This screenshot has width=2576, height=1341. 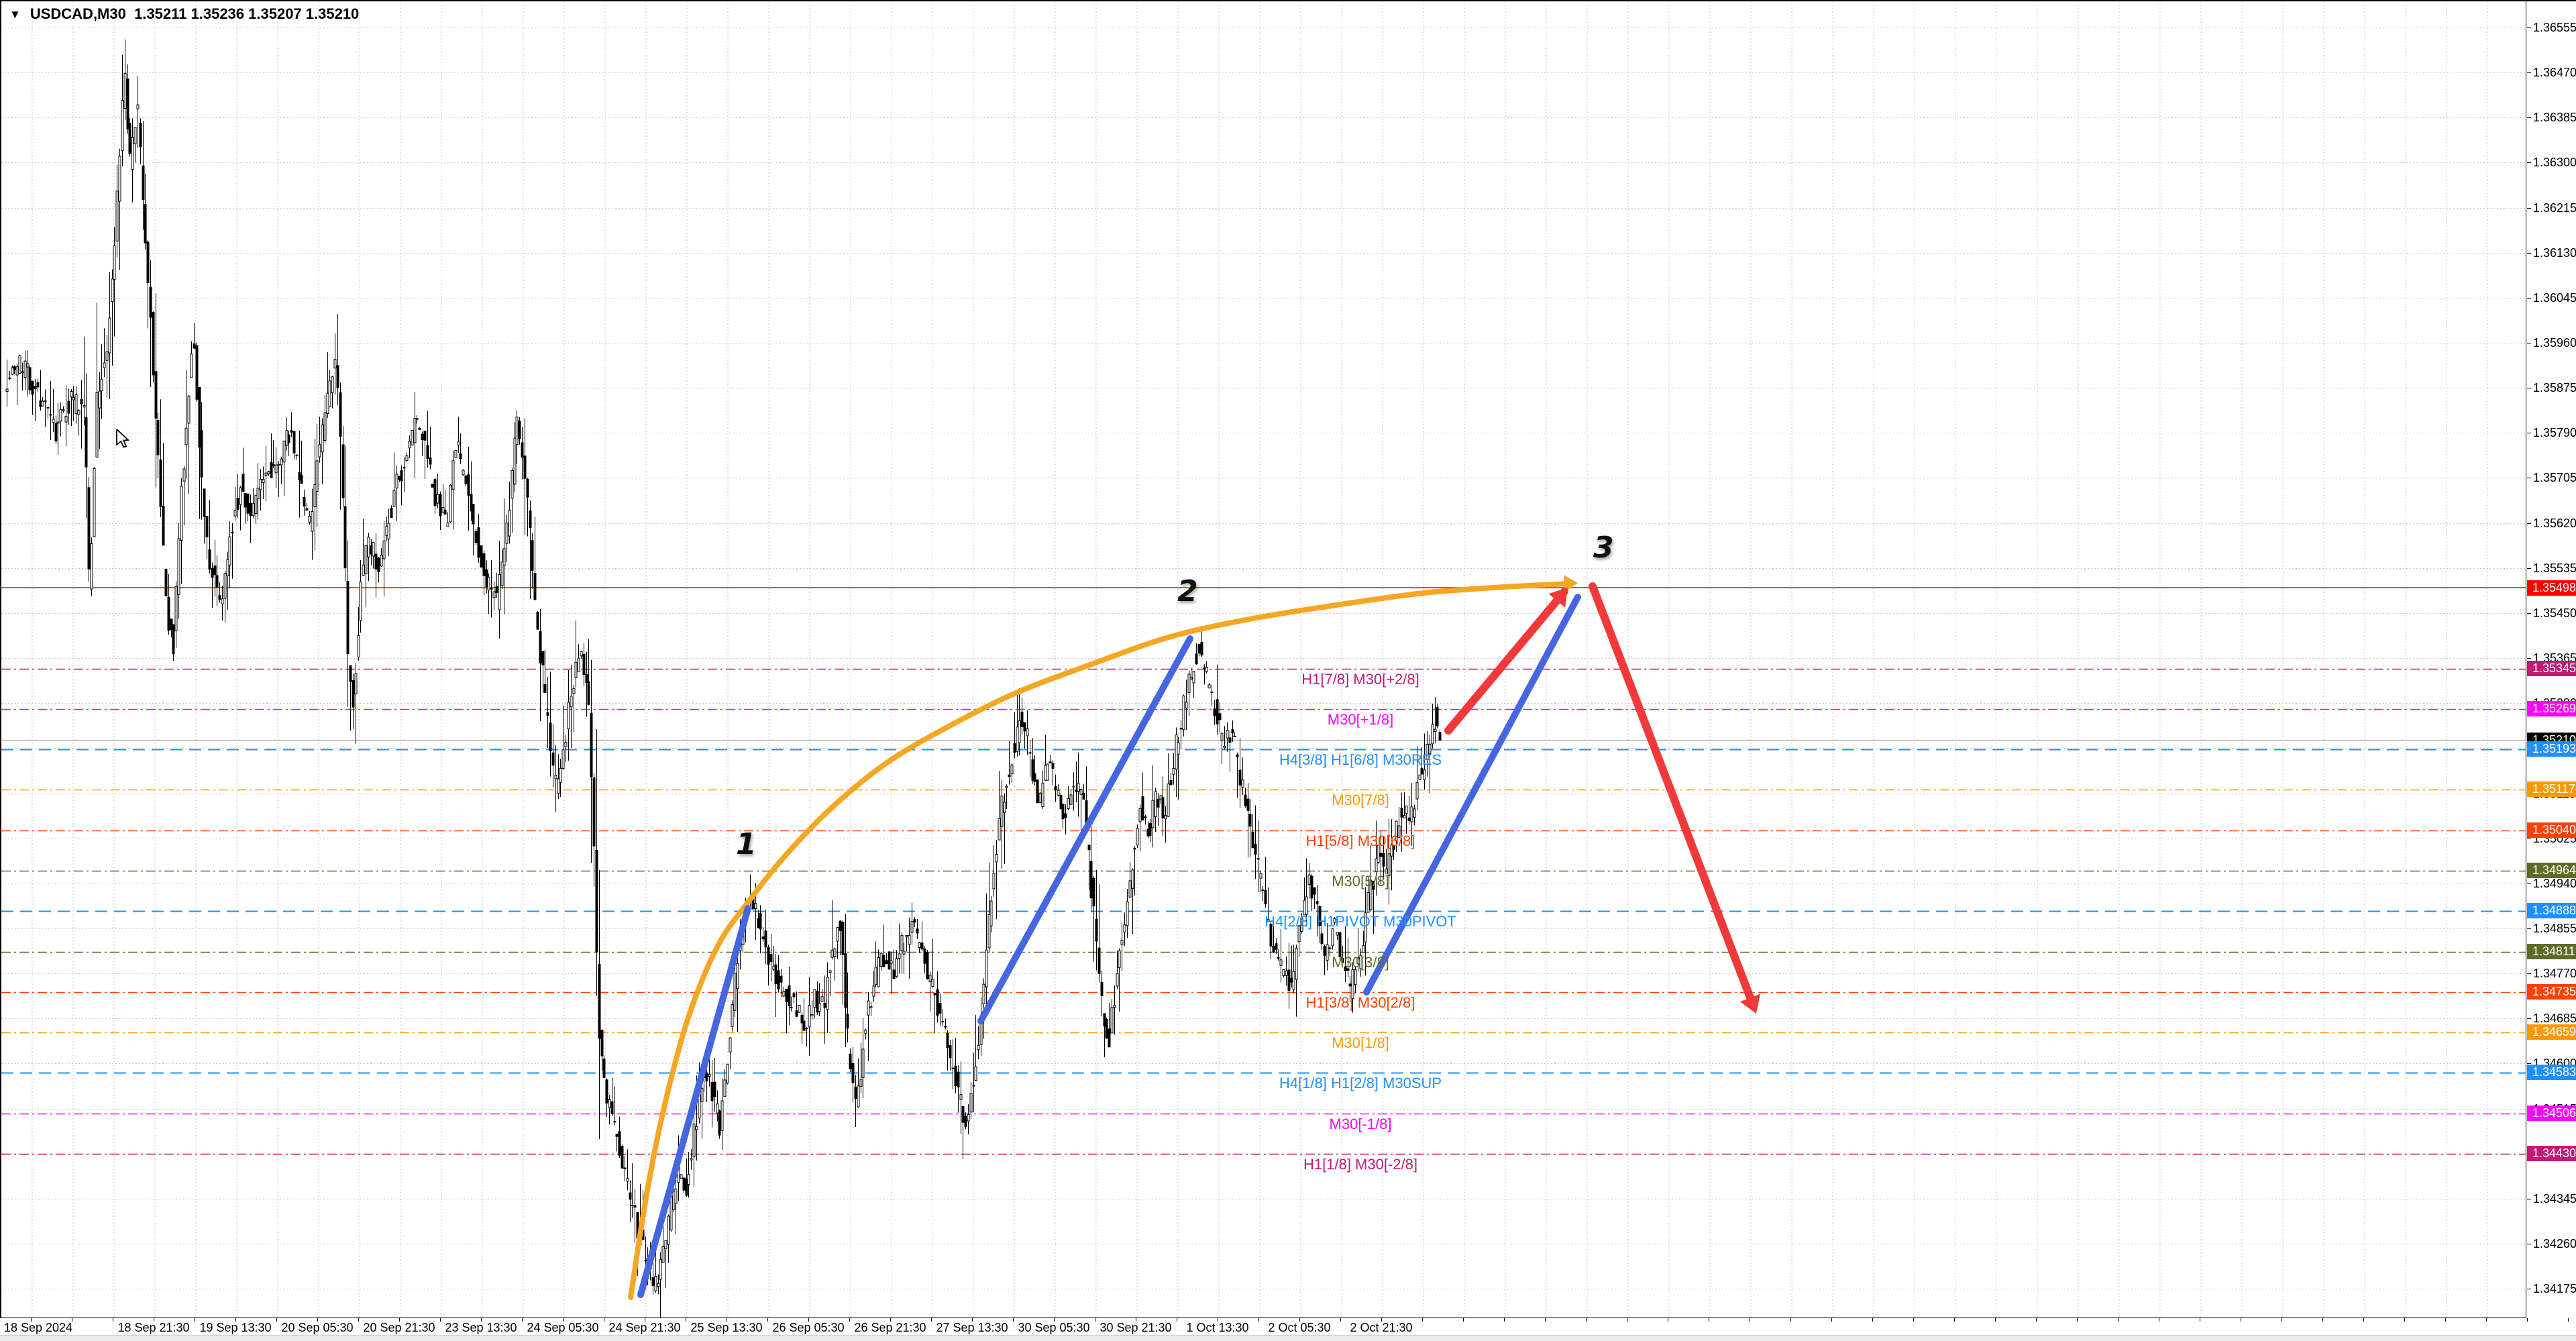 I want to click on time-tick-label: 20 Sep 05:30, so click(x=317, y=1327).